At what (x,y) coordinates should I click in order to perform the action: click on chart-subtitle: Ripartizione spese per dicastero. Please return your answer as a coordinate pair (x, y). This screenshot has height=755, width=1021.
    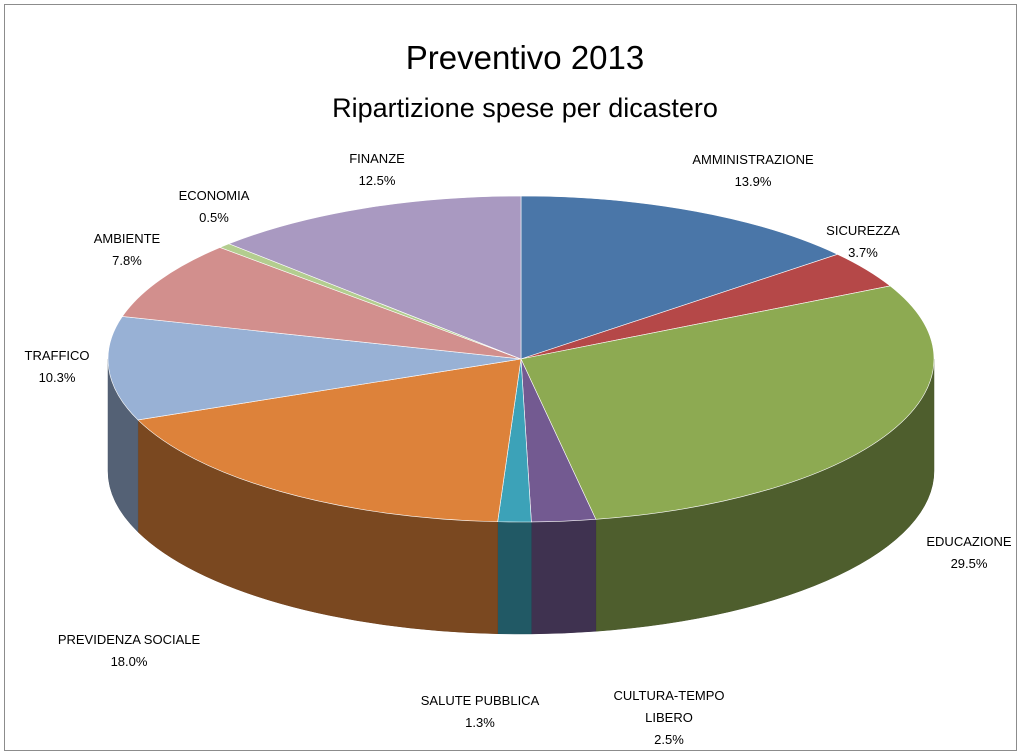
    Looking at the image, I should click on (525, 108).